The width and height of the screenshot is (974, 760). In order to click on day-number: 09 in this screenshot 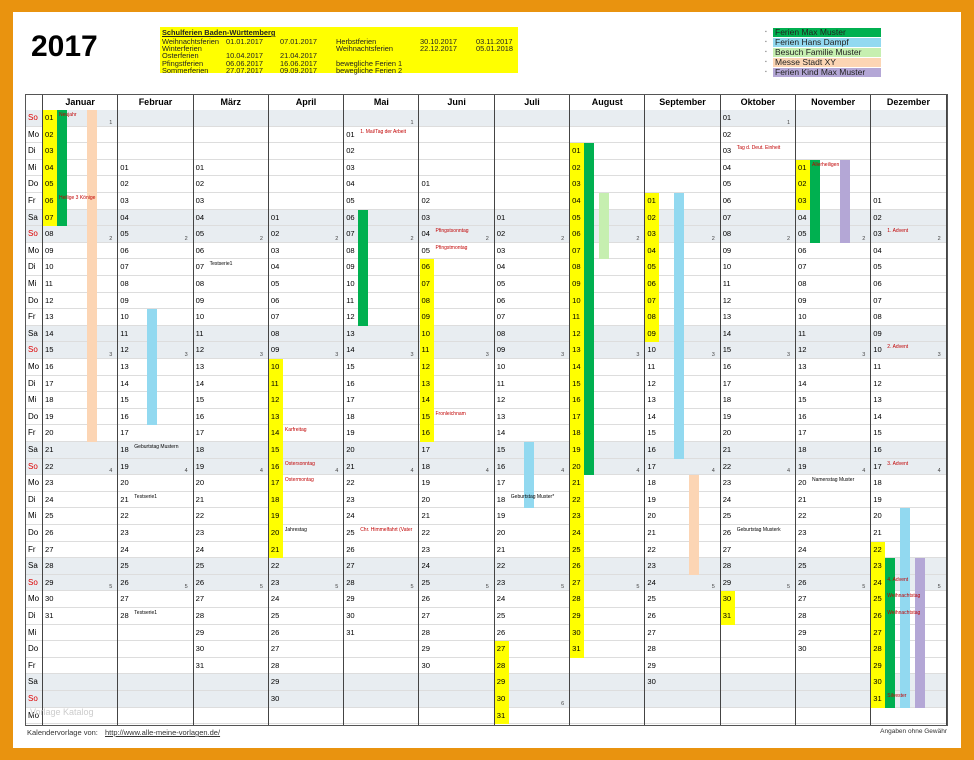, I will do `click(425, 317)`.